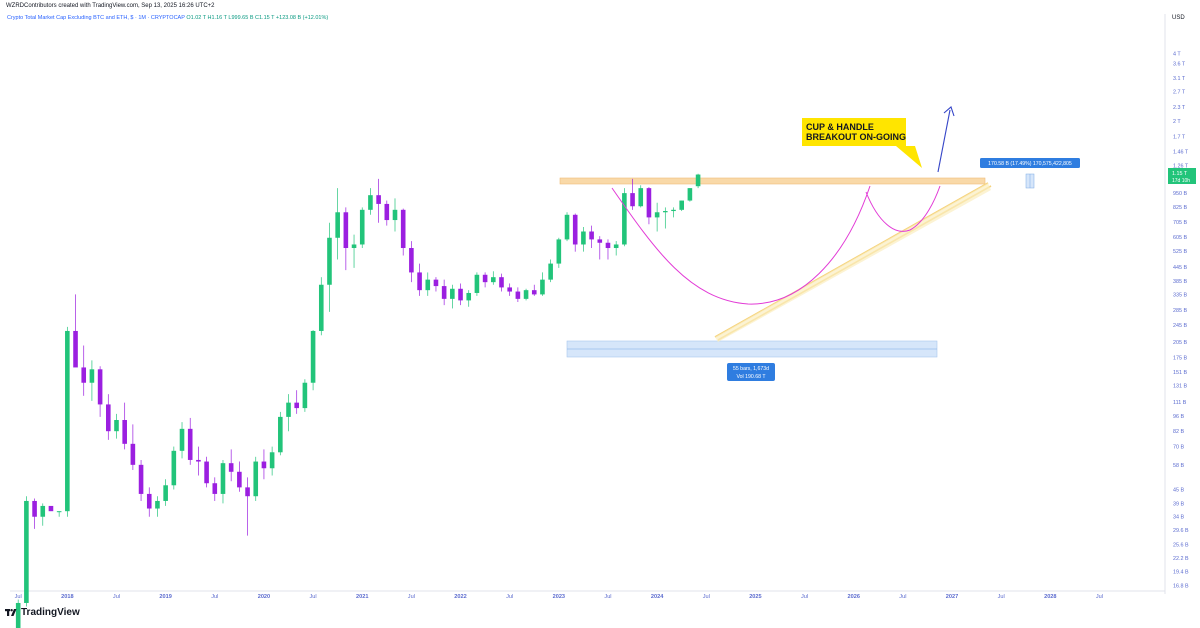 This screenshot has height=628, width=1200. What do you see at coordinates (1180, 282) in the screenshot?
I see `y-tick-label: 385 B` at bounding box center [1180, 282].